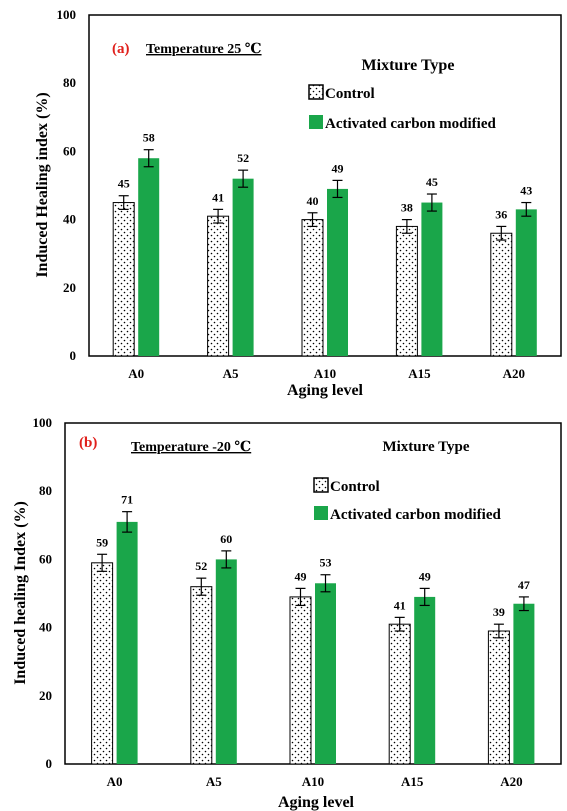  What do you see at coordinates (88, 443) in the screenshot?
I see `panel-label: (b)` at bounding box center [88, 443].